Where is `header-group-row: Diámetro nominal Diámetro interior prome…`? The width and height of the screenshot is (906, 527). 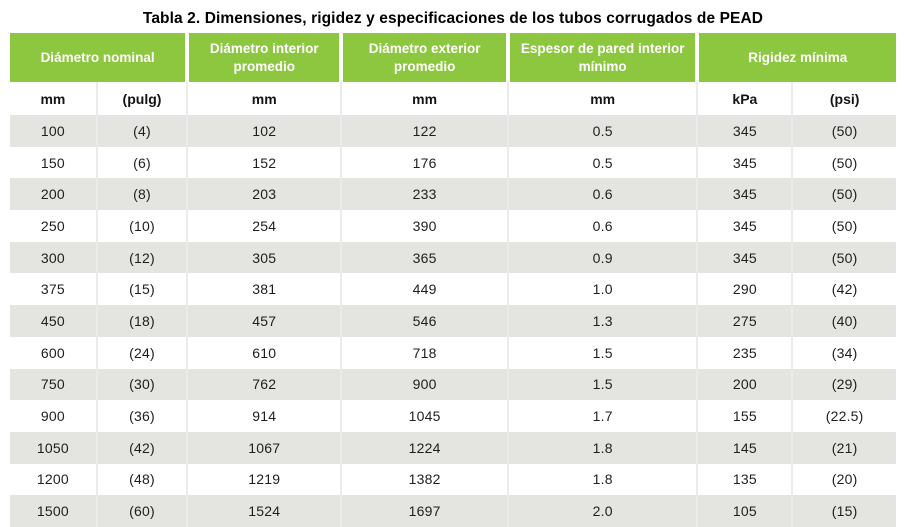
header-group-row: Diámetro nominal Diámetro interior prome… is located at coordinates (453, 57).